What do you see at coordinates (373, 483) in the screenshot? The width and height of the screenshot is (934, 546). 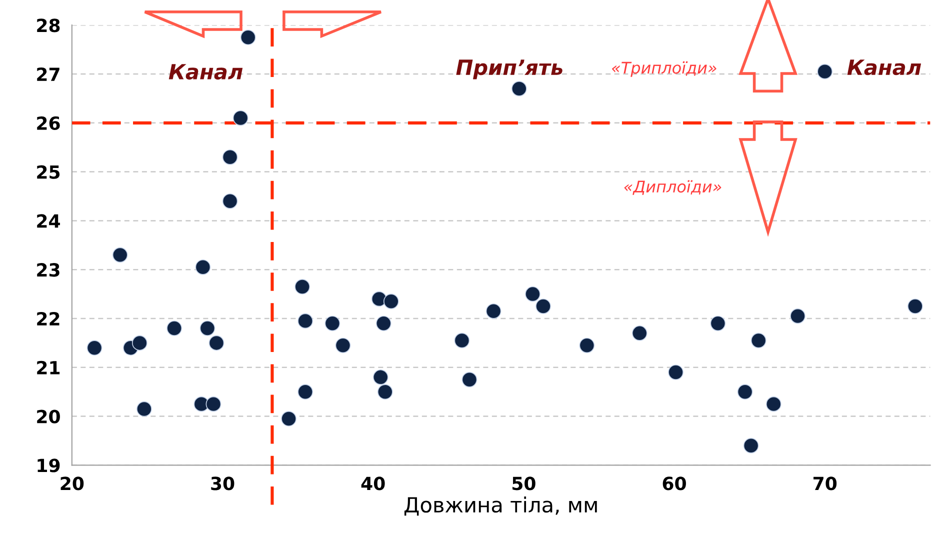 I see `x-tick-label: 40` at bounding box center [373, 483].